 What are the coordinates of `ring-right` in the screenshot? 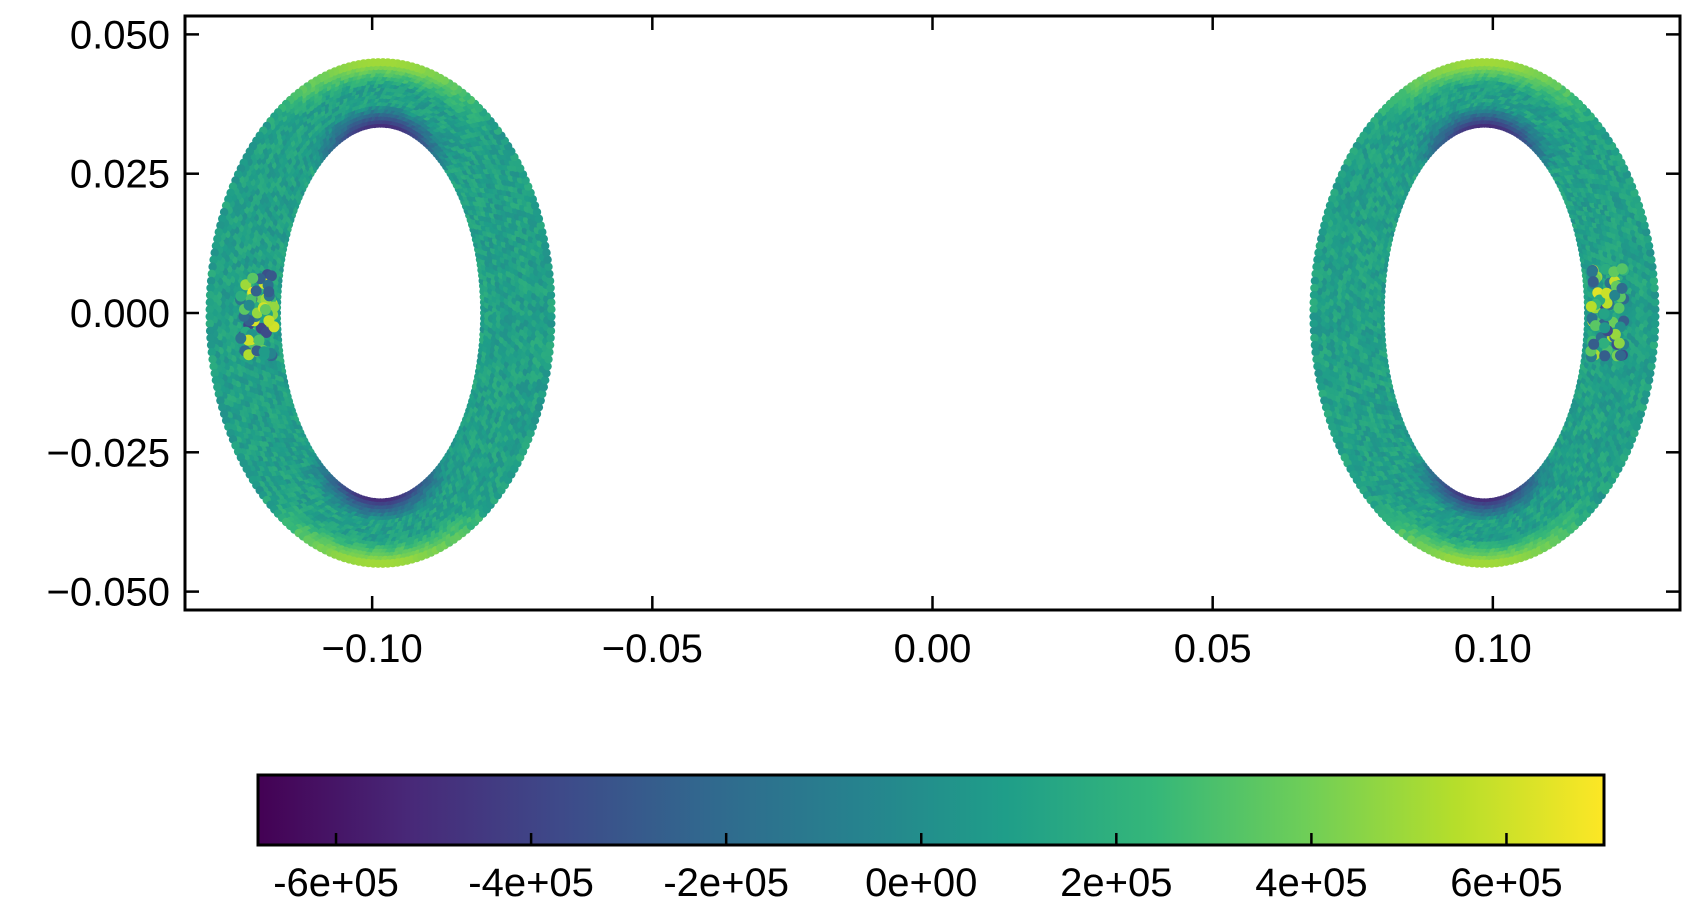 It's located at (1484, 313).